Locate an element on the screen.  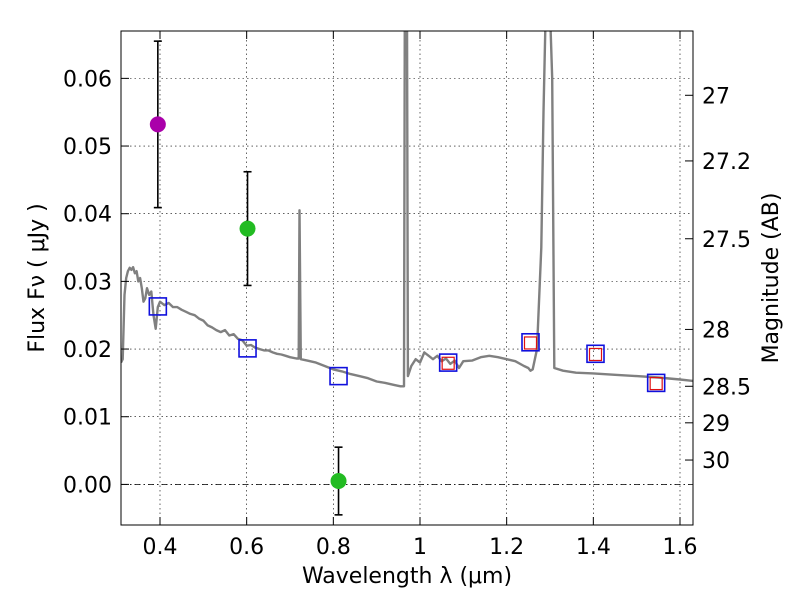
y2-tick-label: 27 is located at coordinates (716, 96).